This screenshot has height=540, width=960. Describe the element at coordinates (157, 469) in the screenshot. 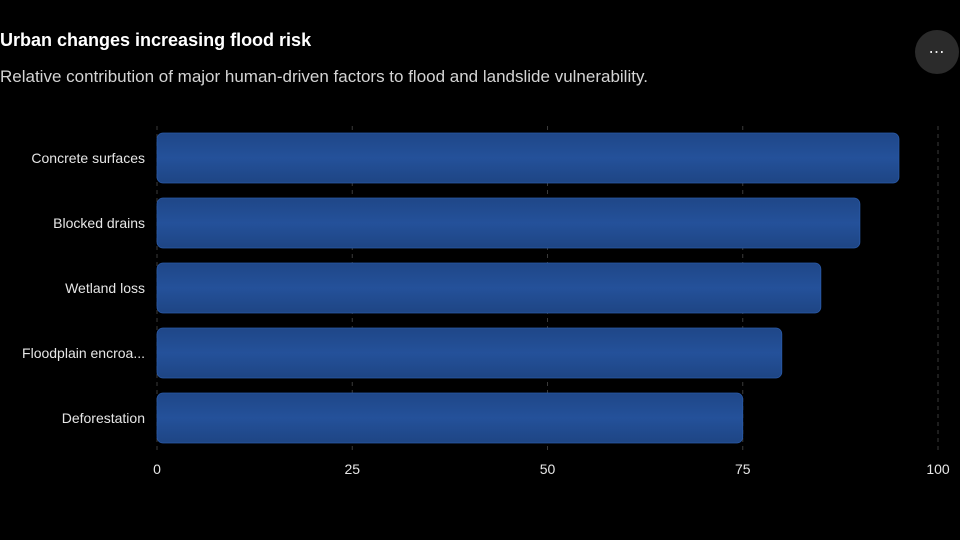

I see `x-tick-label-0: 0` at that location.